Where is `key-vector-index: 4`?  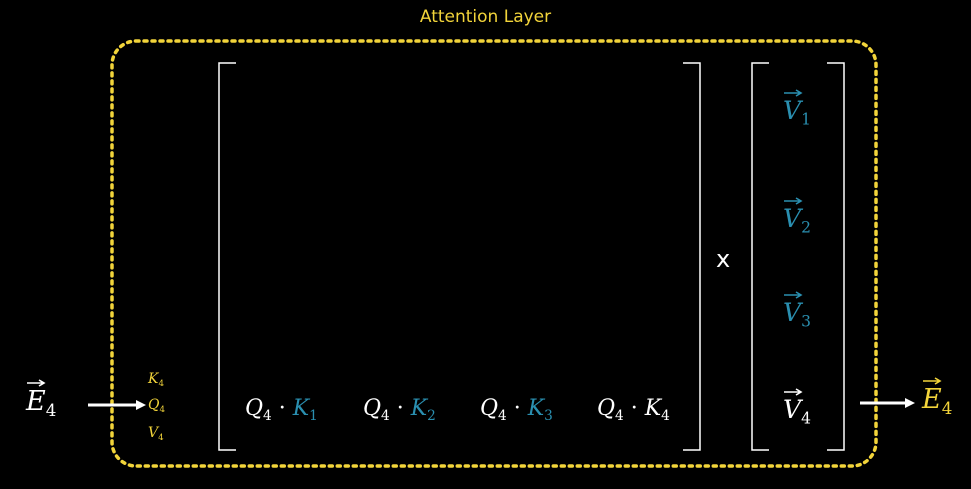 key-vector-index: 4 is located at coordinates (161, 384).